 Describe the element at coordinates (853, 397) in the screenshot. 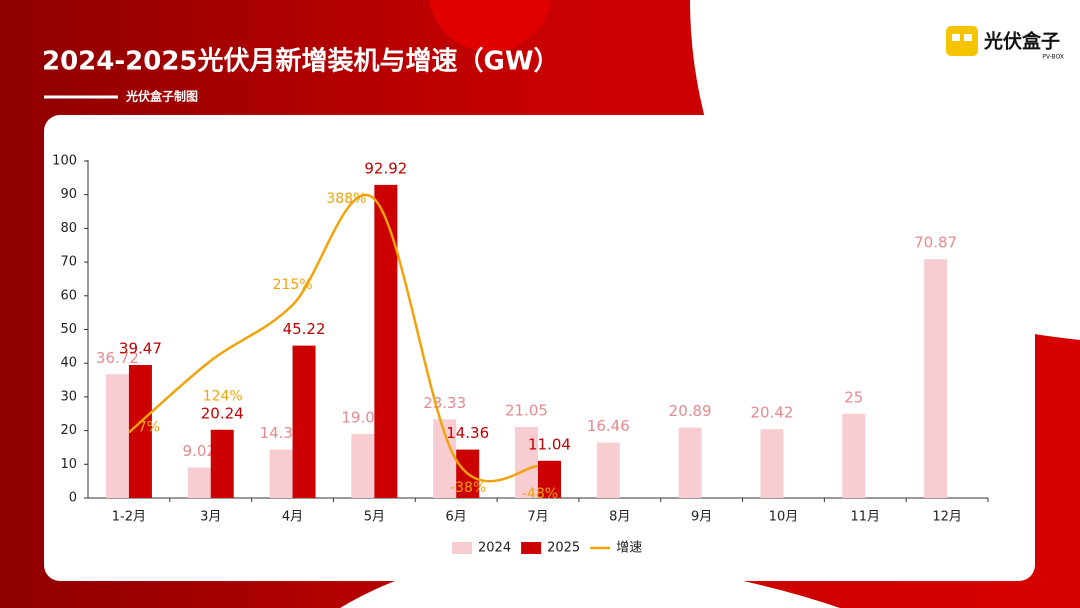

I see `bar-label: 25` at that location.